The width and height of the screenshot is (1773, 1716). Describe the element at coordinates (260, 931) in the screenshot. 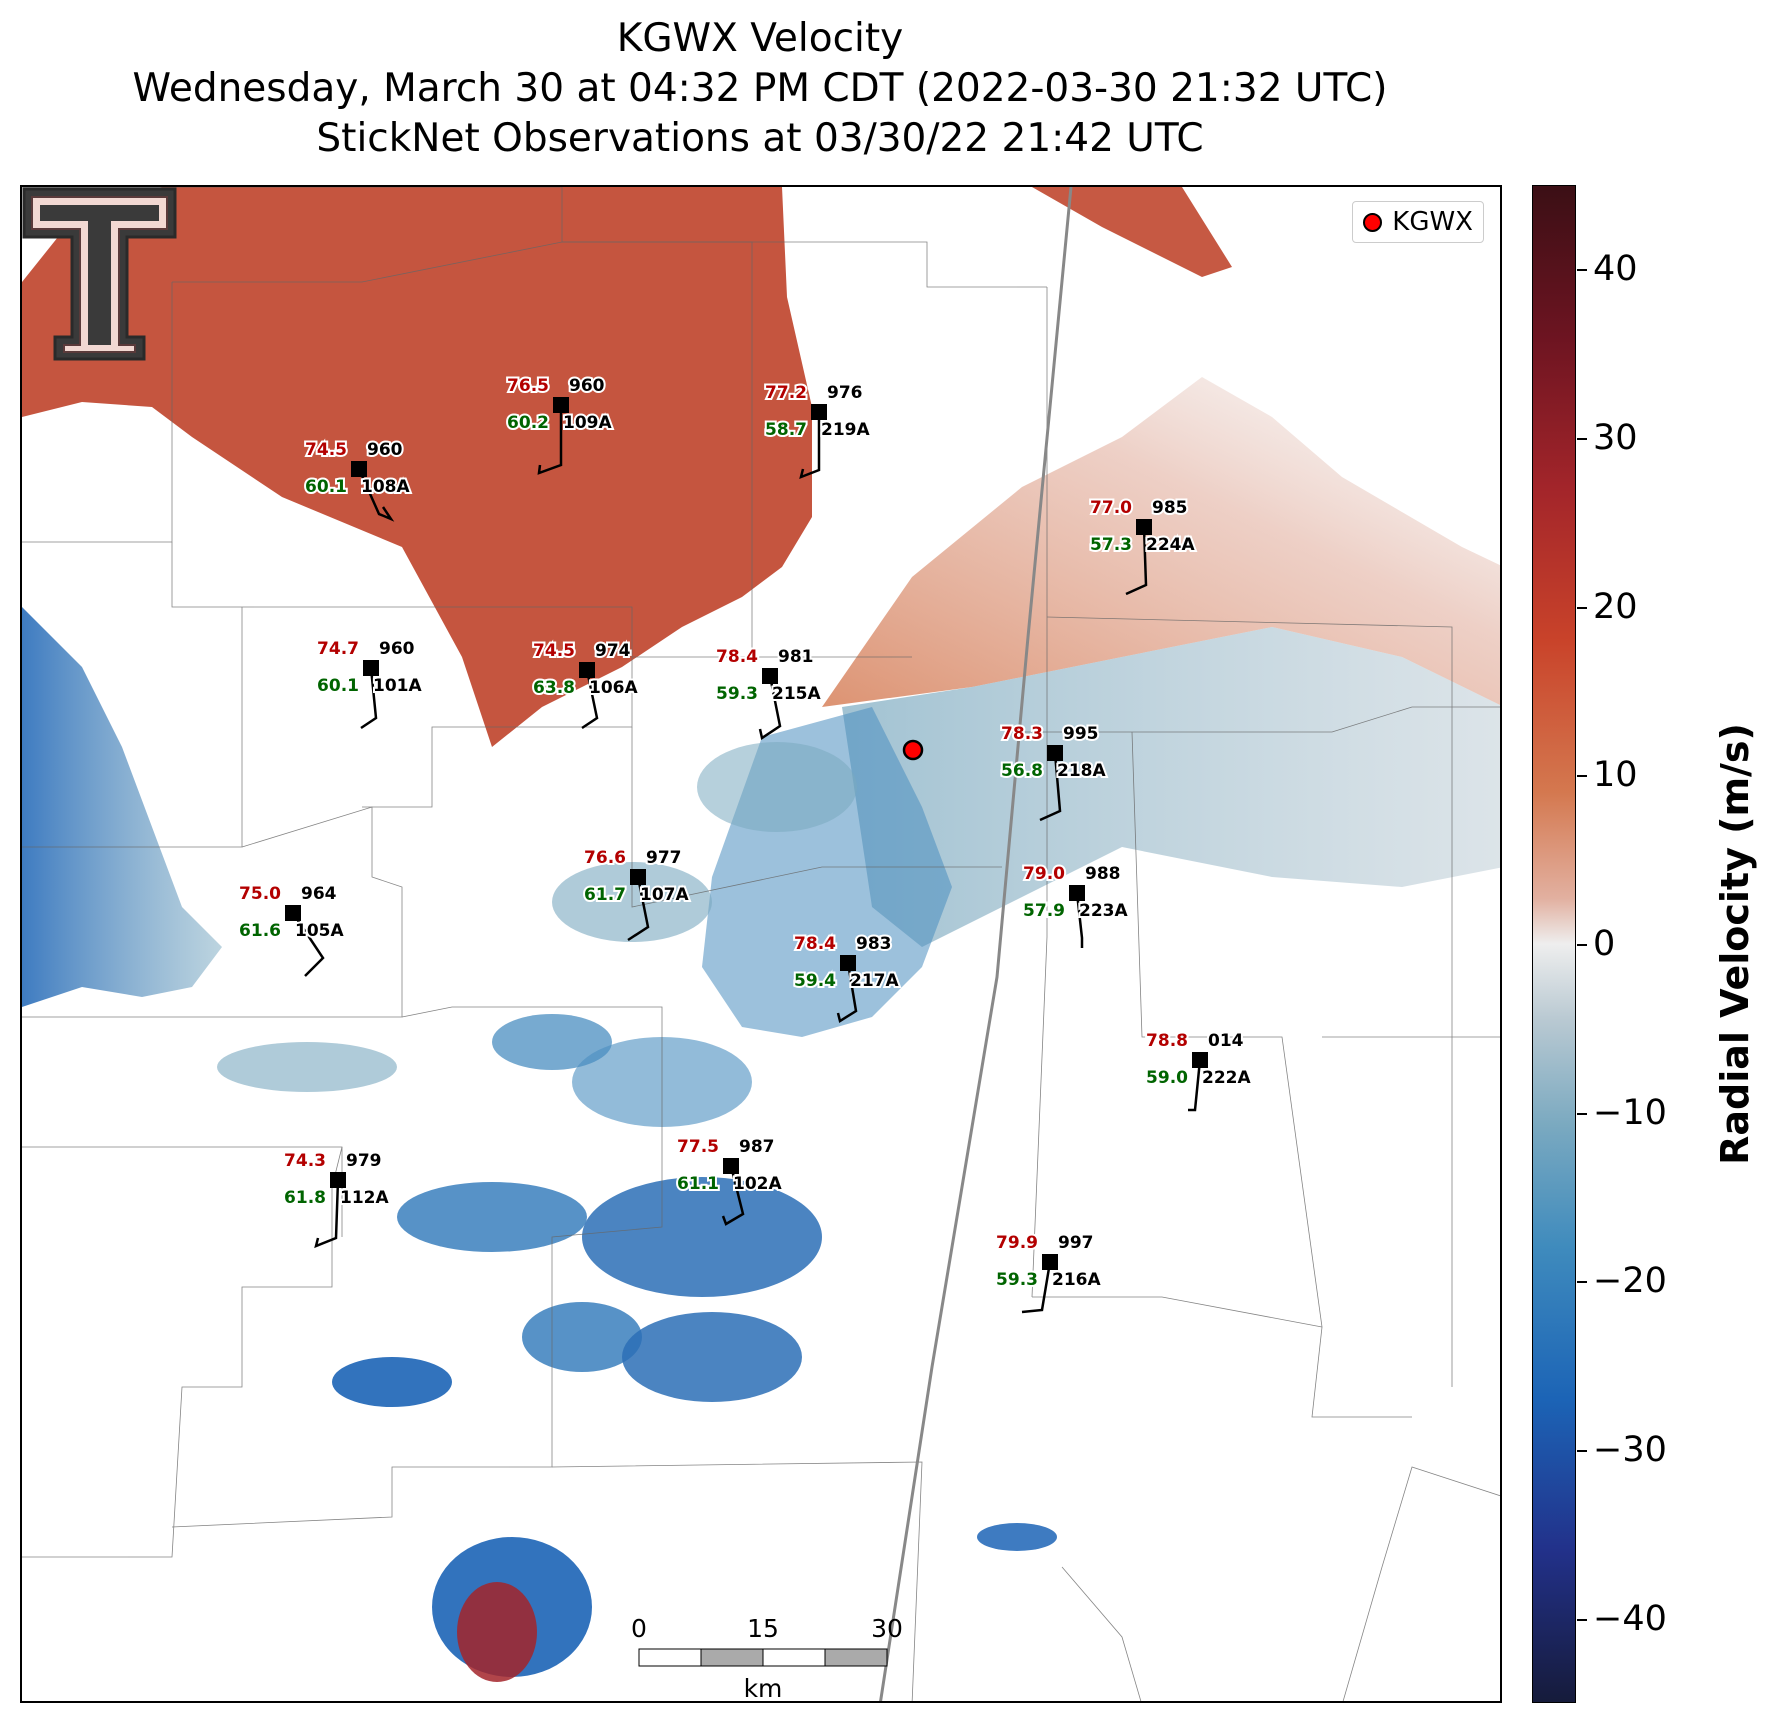

I see `station-dewpoint: 61.6` at that location.